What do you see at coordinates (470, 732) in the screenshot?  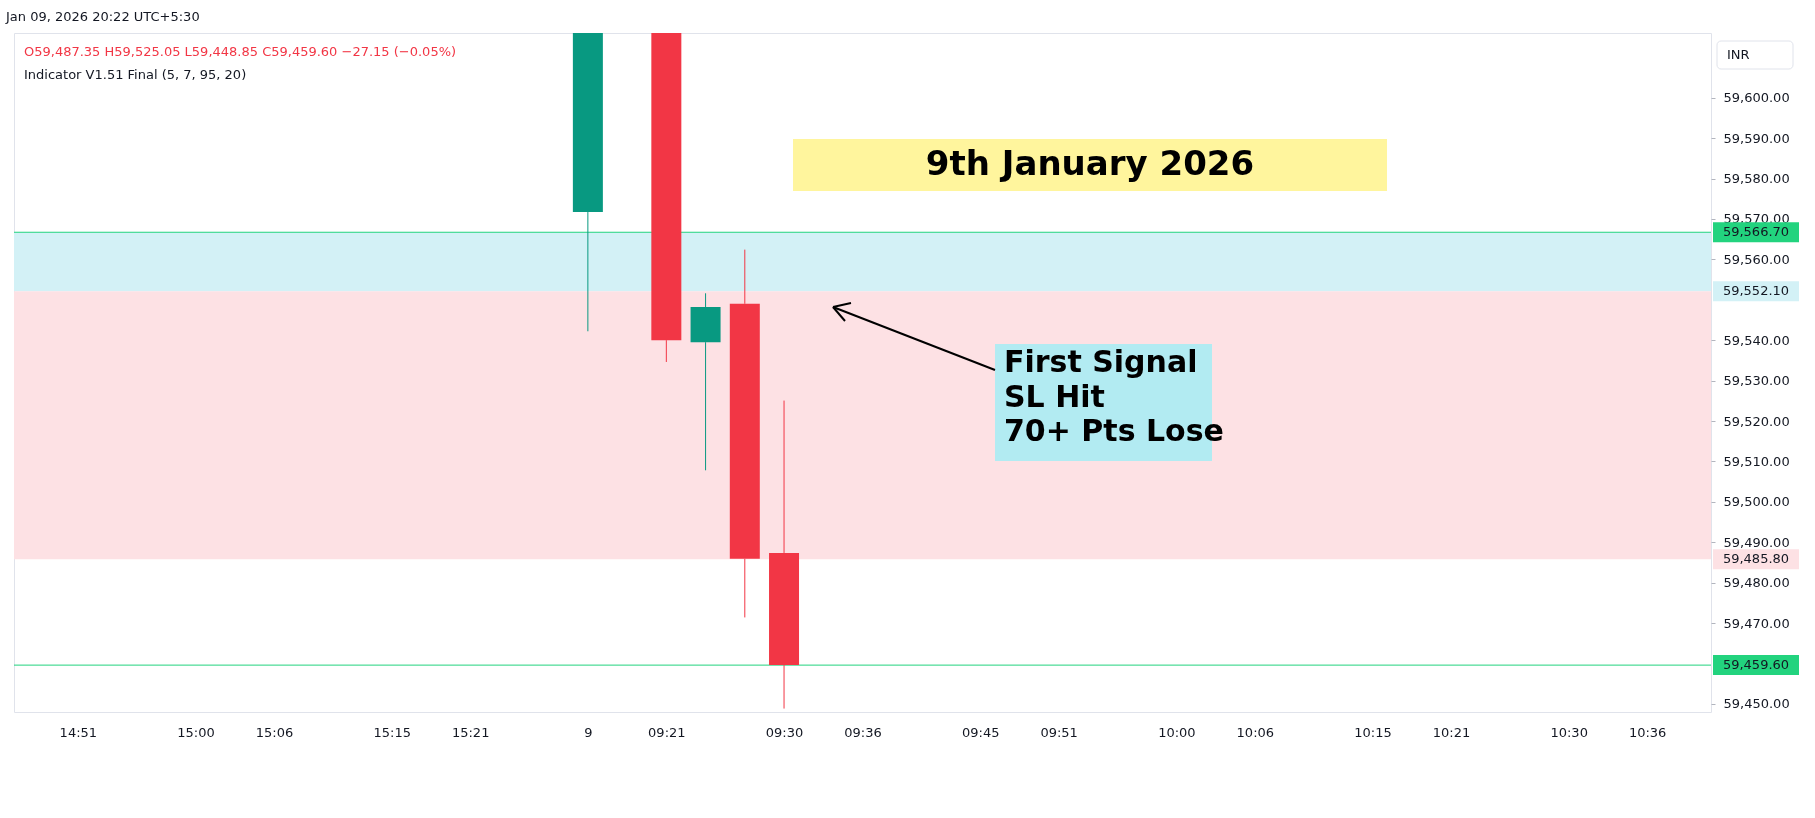 I see `x-tick-label: 15:21` at bounding box center [470, 732].